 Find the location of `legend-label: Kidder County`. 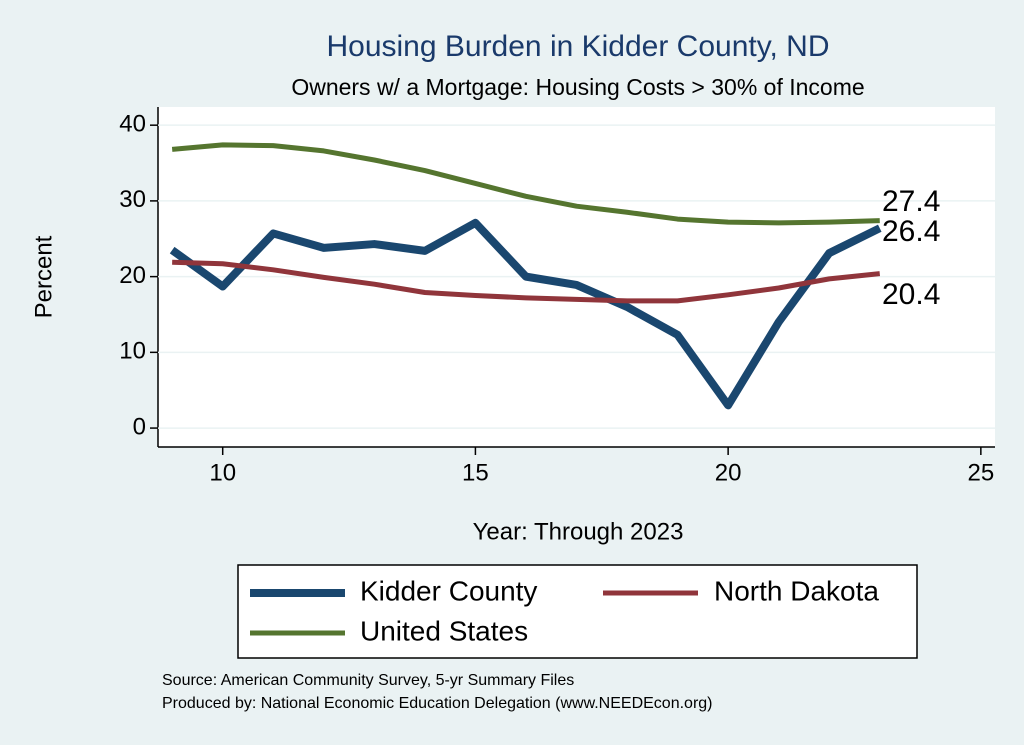

legend-label: Kidder County is located at coordinates (448, 590).